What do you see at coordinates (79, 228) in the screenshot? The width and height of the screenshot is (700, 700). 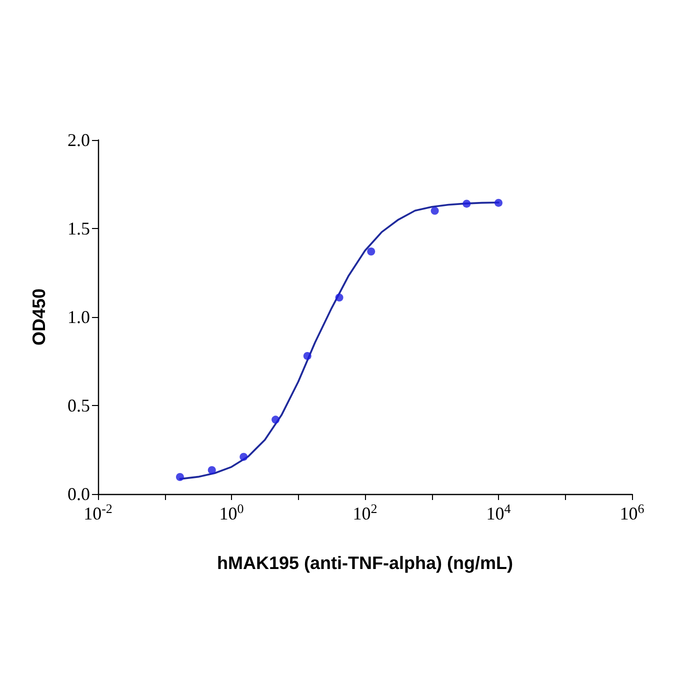 I see `y-tick-label: 1.5` at bounding box center [79, 228].